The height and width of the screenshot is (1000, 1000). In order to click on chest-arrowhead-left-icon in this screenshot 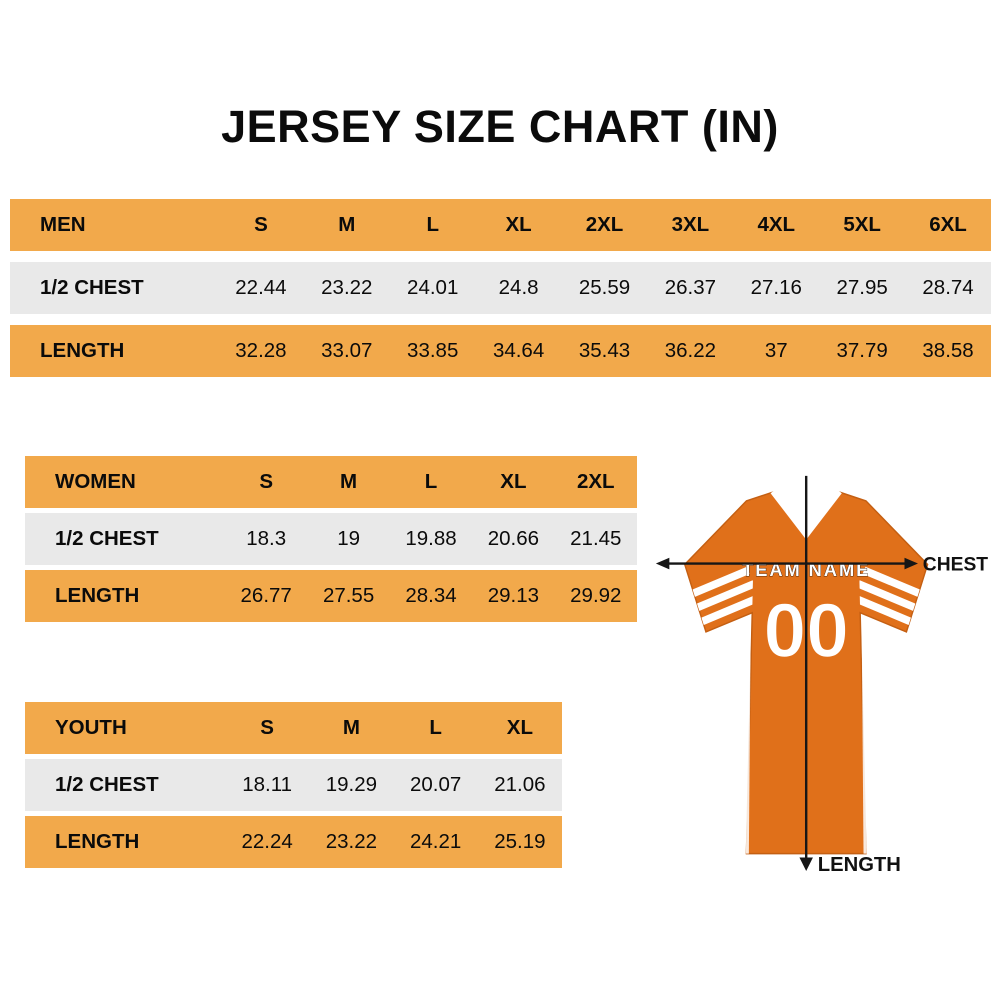, I will do `click(662, 563)`.